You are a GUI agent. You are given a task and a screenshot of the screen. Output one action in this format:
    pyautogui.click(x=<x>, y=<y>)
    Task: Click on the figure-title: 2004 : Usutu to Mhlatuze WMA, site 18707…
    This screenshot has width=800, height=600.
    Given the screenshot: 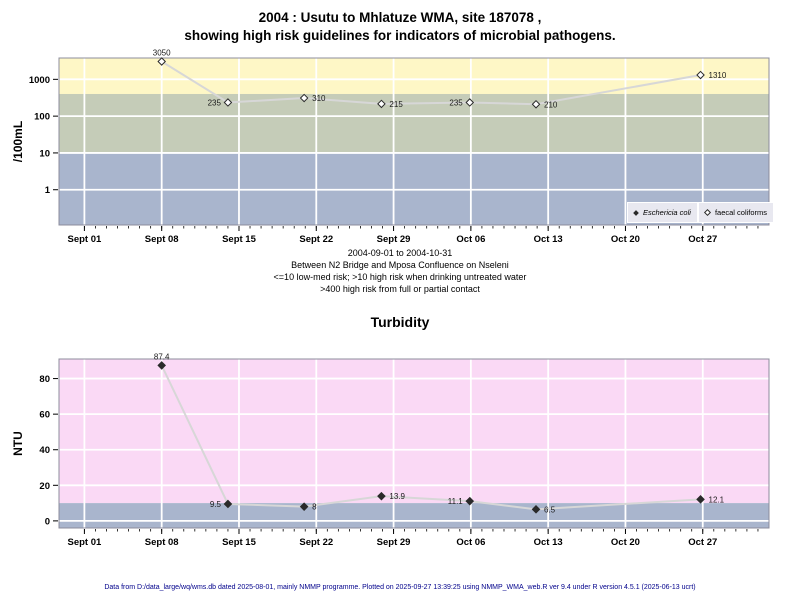 What is the action you would take?
    pyautogui.click(x=400, y=27)
    